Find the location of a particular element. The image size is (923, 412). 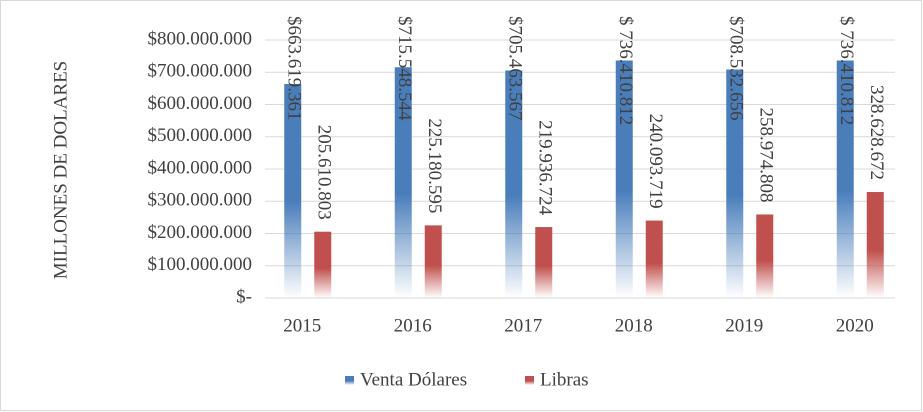

x-tick-label: 2019 is located at coordinates (744, 325).